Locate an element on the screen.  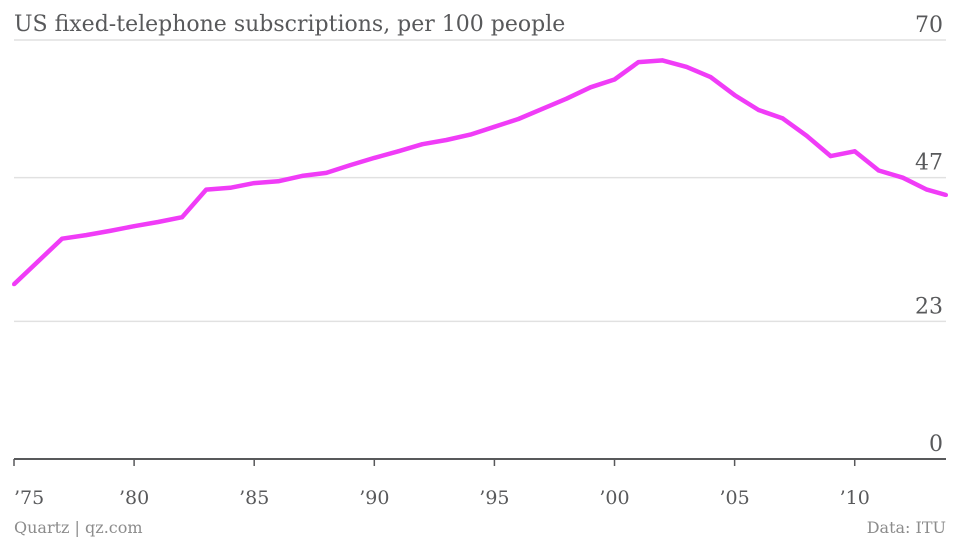
y-tick-labels: 0 23 47 70 is located at coordinates (929, 235).